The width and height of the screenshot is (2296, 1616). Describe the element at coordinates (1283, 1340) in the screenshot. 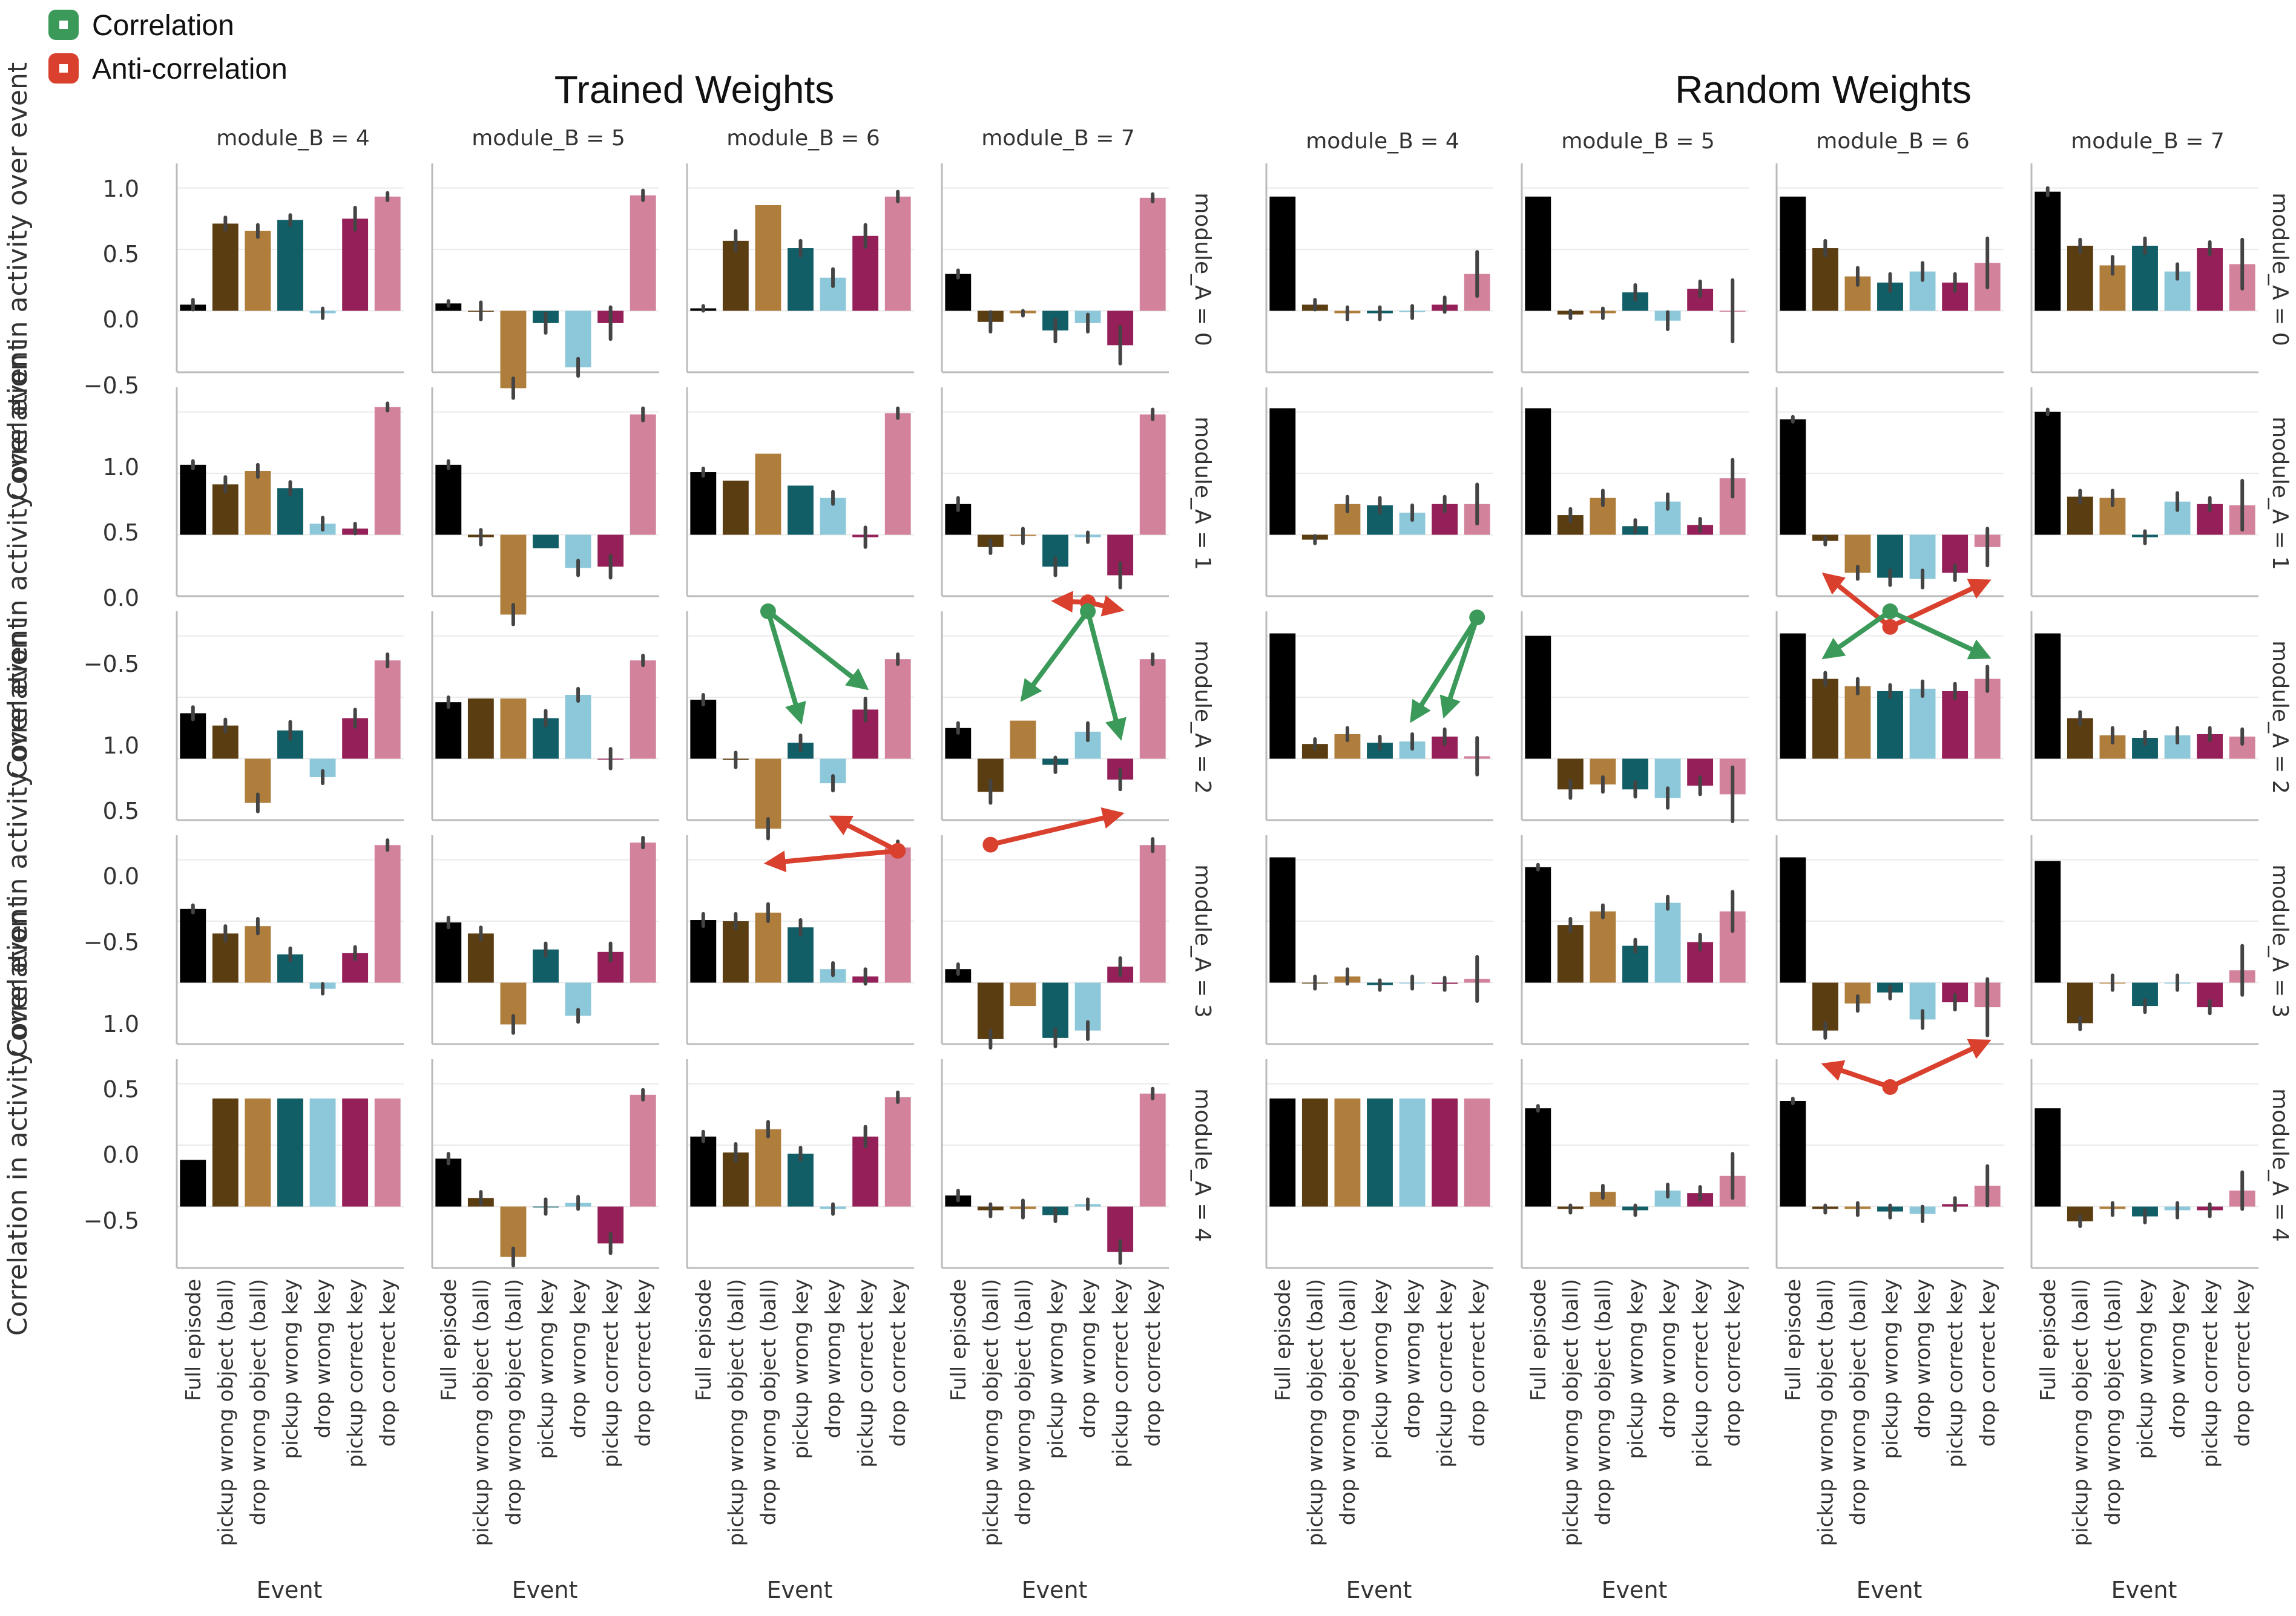

I see `x-tick-label: Full episode` at that location.